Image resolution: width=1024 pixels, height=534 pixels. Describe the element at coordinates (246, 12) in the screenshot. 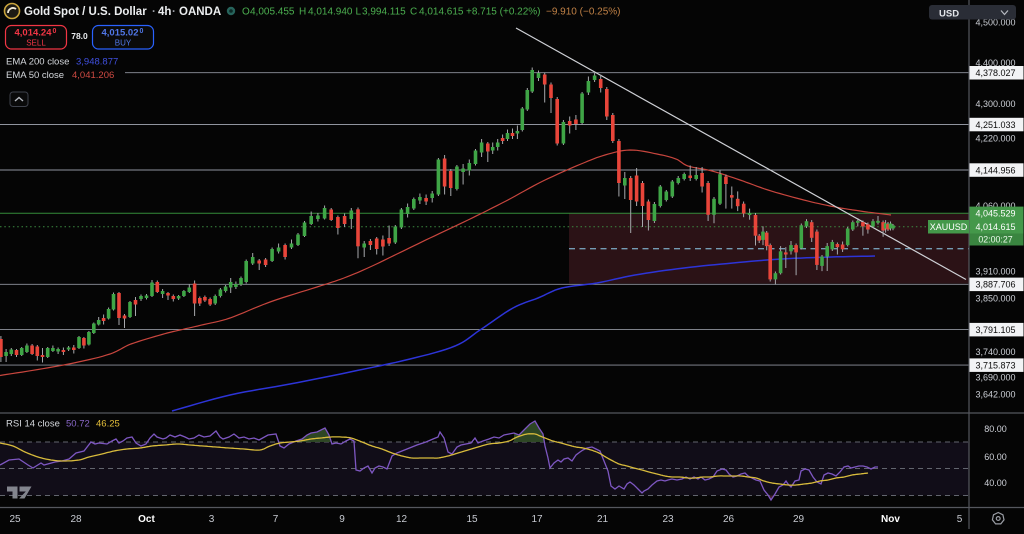

I see `svg-text: O` at that location.